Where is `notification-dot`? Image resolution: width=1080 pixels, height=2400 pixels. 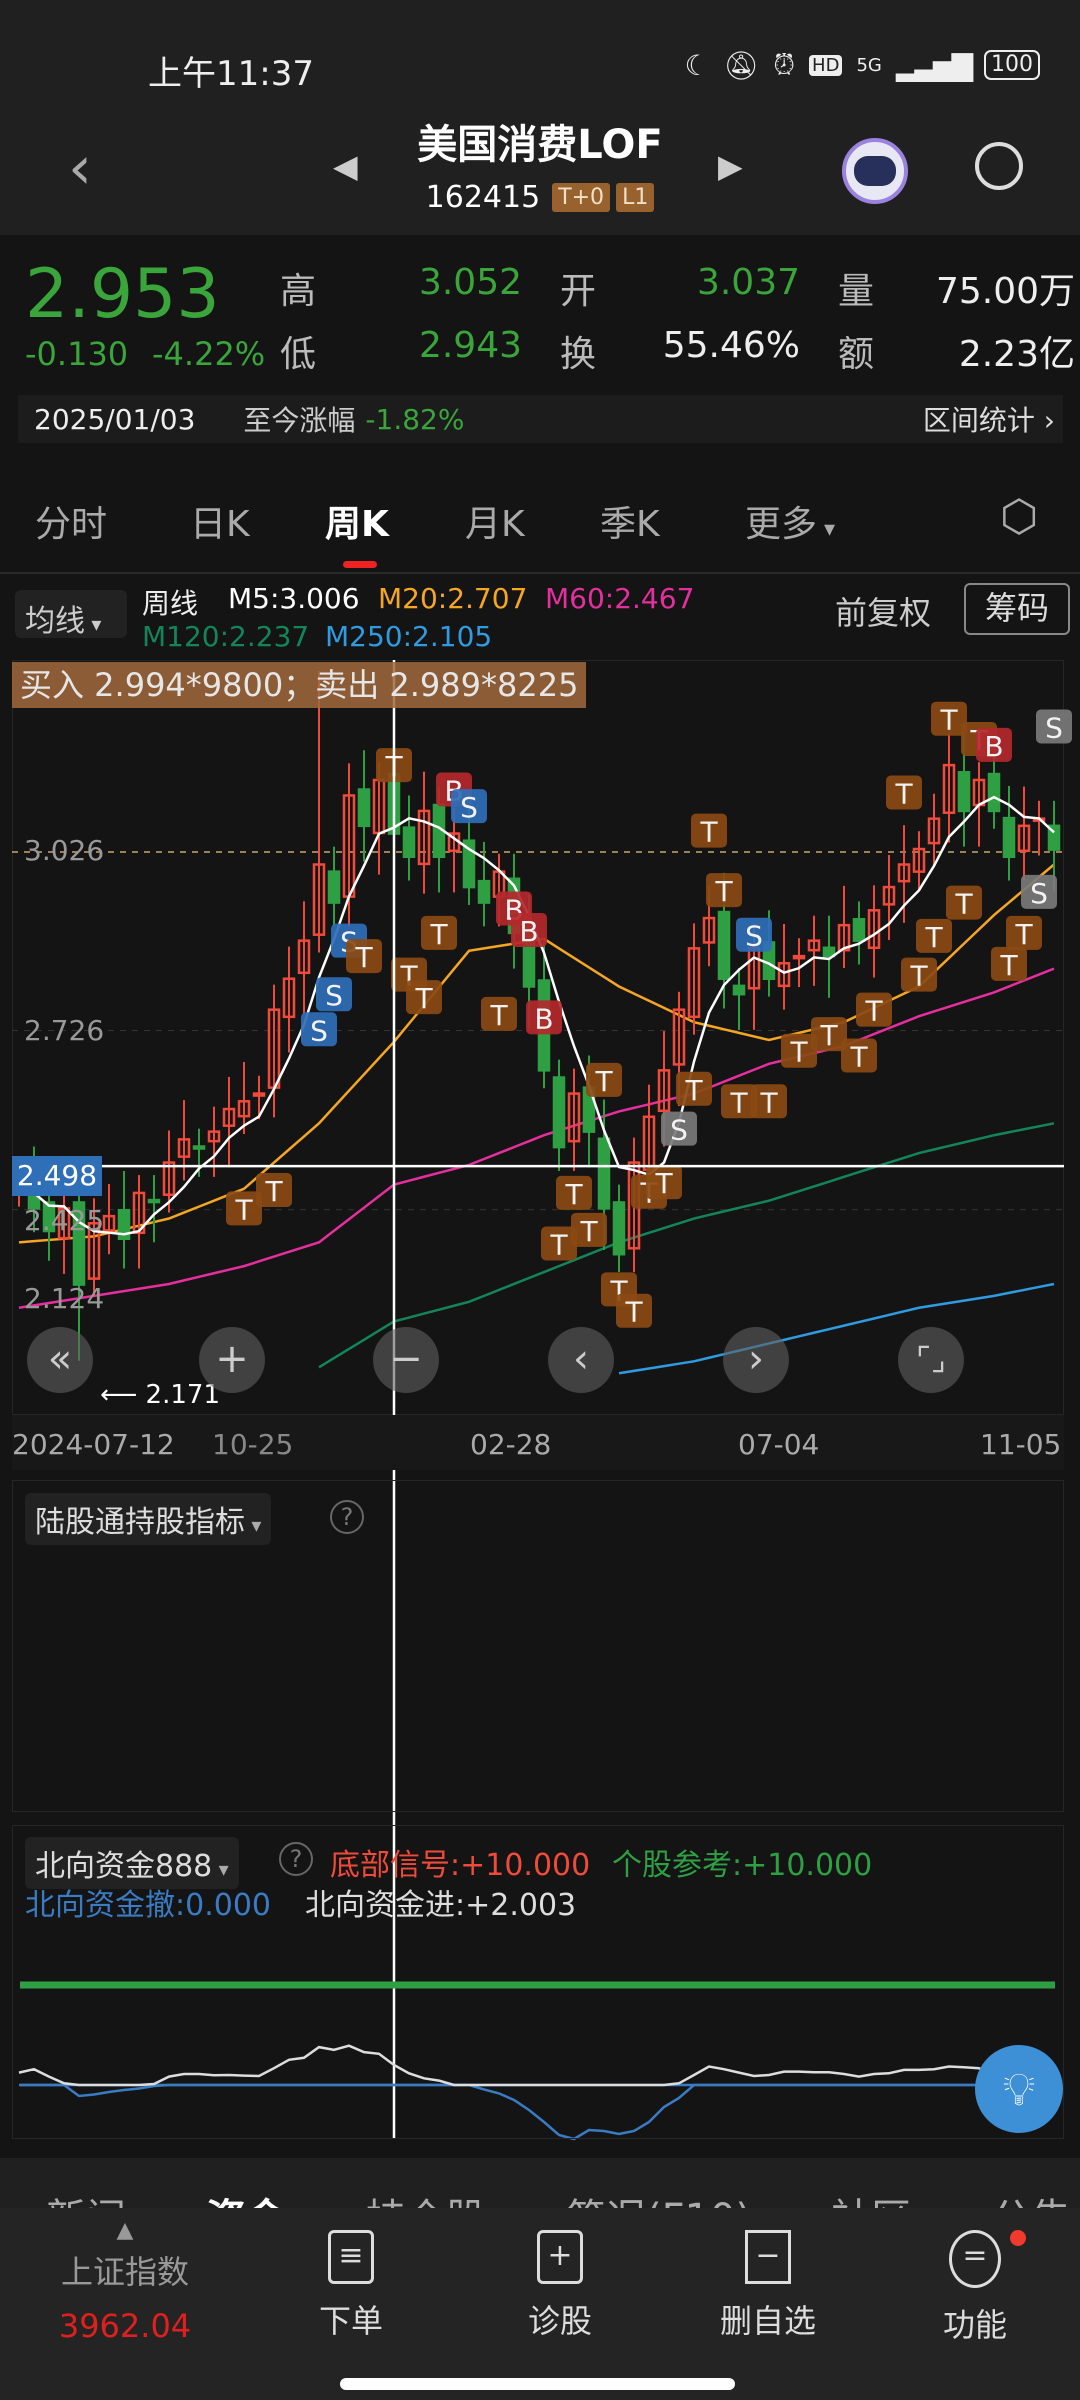 notification-dot is located at coordinates (1018, 2238).